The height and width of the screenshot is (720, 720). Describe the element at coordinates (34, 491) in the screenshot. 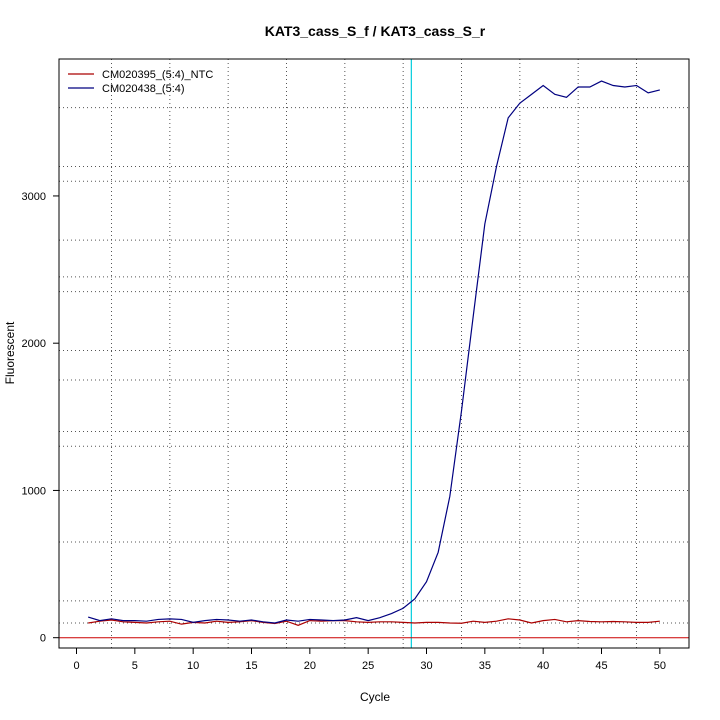

I see `y-tick-label: 1000` at that location.